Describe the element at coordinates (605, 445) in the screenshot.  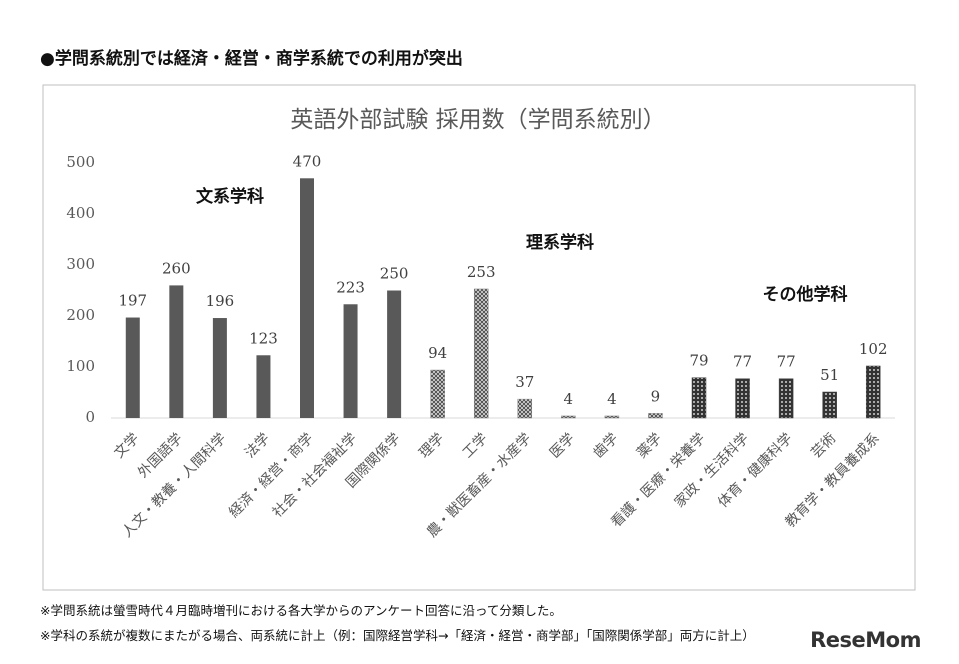
I see `x-tick-label: 歯学` at that location.